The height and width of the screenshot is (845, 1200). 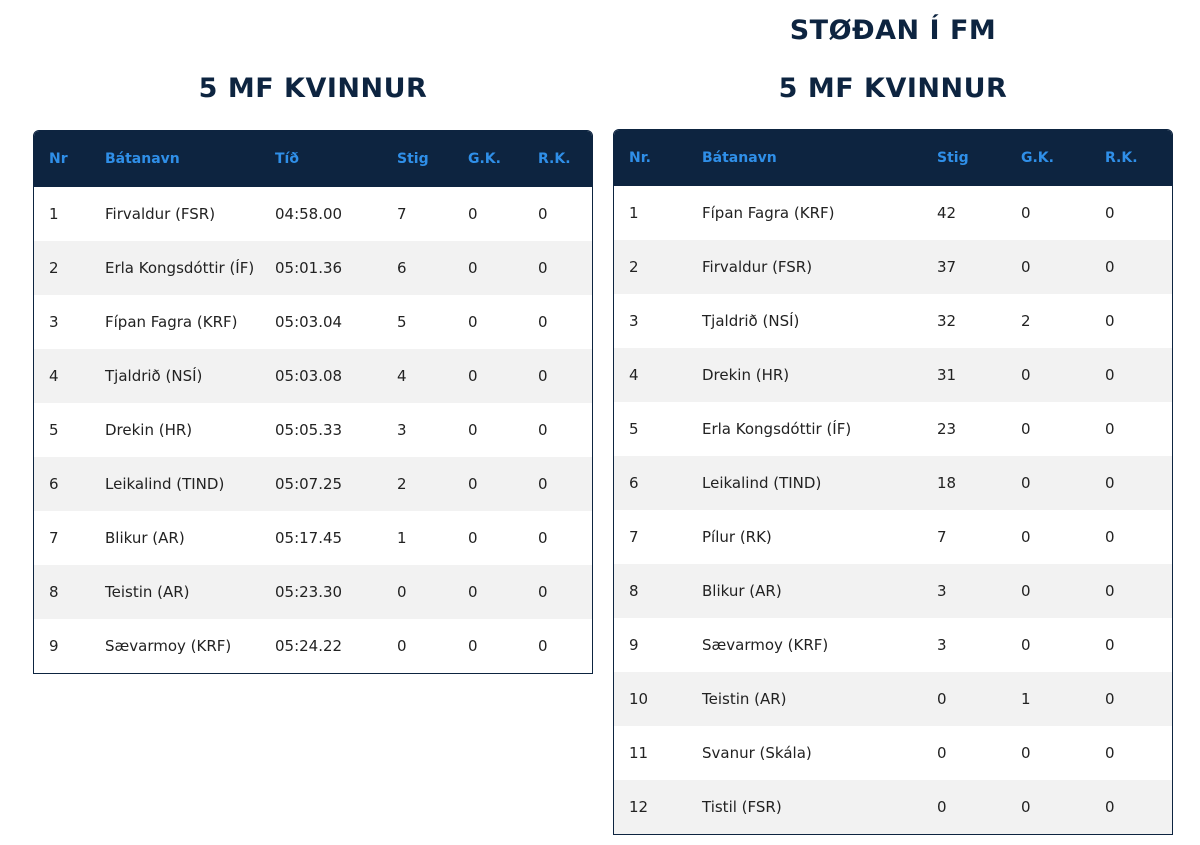 What do you see at coordinates (634, 591) in the screenshot?
I see `standings-table-cell: 8` at bounding box center [634, 591].